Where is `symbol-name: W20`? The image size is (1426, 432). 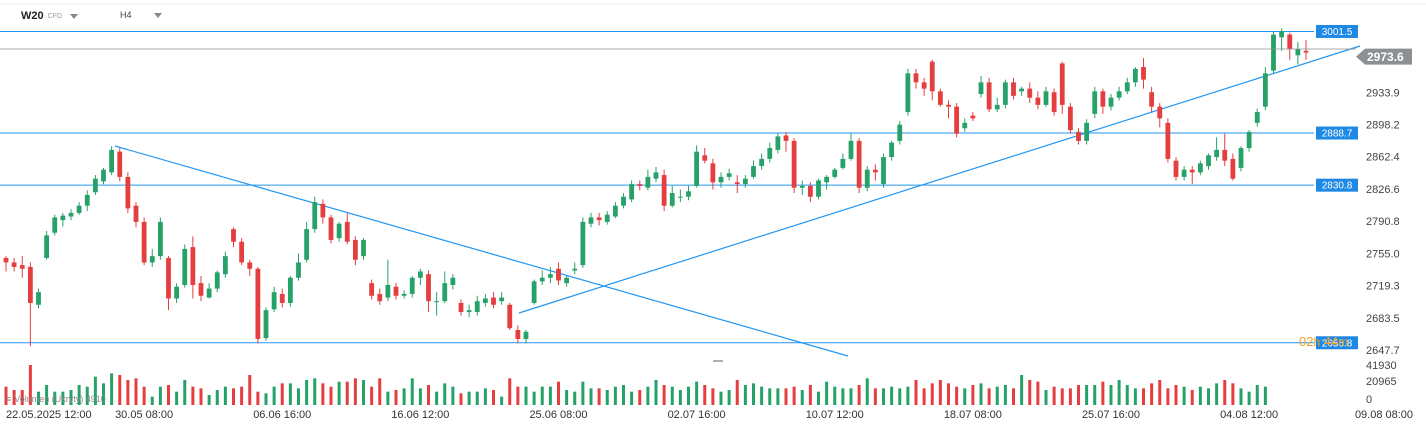 symbol-name: W20 is located at coordinates (32, 16).